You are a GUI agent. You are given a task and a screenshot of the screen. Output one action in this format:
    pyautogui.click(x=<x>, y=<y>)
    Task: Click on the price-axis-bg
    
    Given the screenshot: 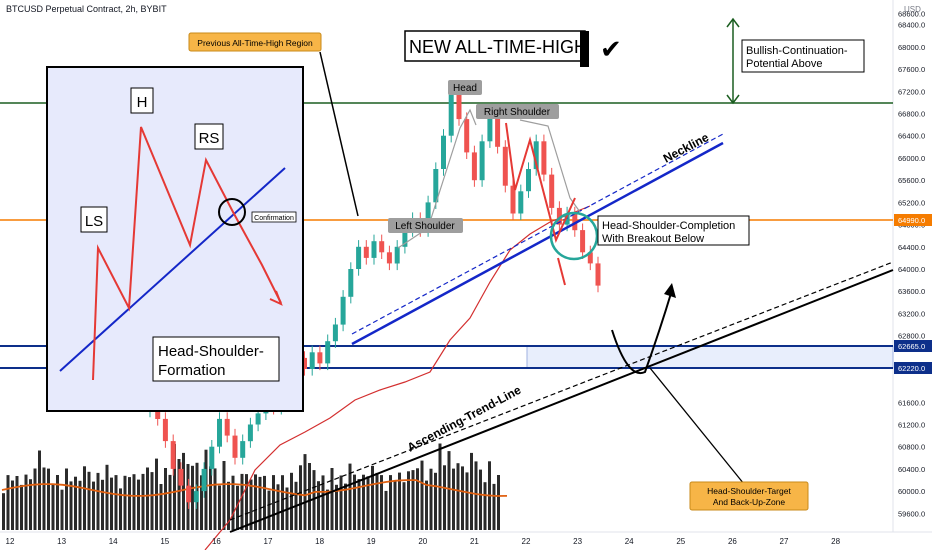 What is the action you would take?
    pyautogui.click(x=912, y=266)
    